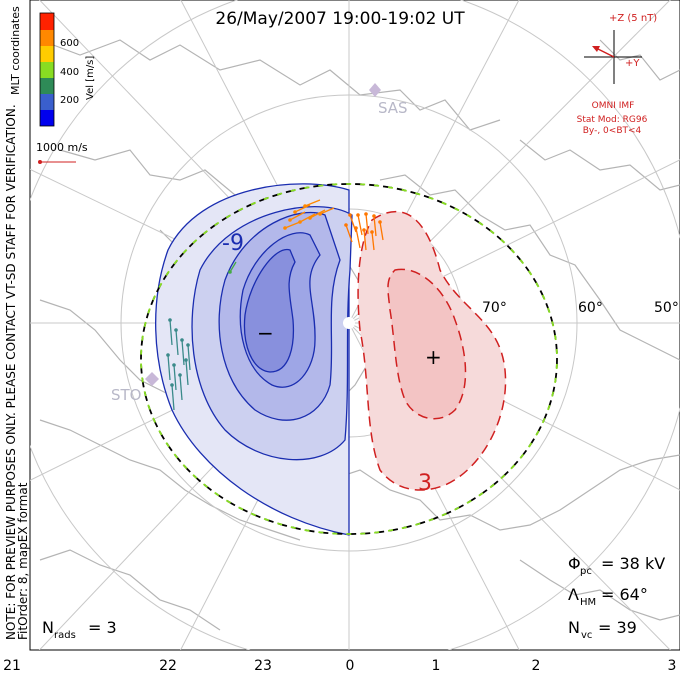 The height and width of the screenshot is (674, 680). I want to click on imf-source: OMNI IMF, so click(613, 106).